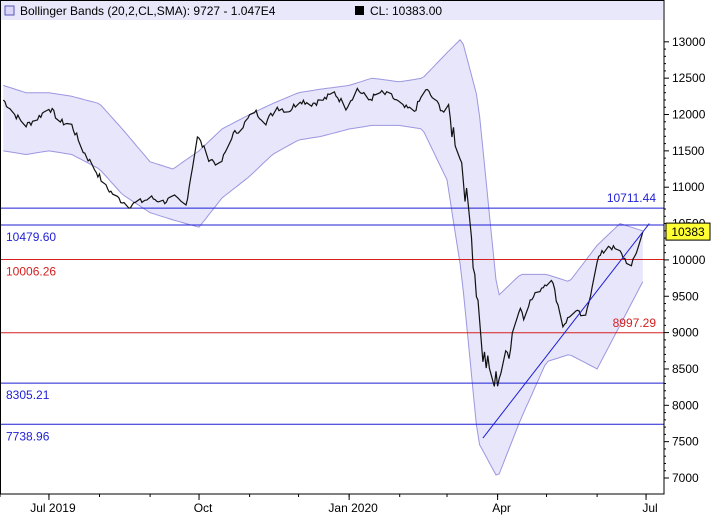  I want to click on support-trendline, so click(566, 331).